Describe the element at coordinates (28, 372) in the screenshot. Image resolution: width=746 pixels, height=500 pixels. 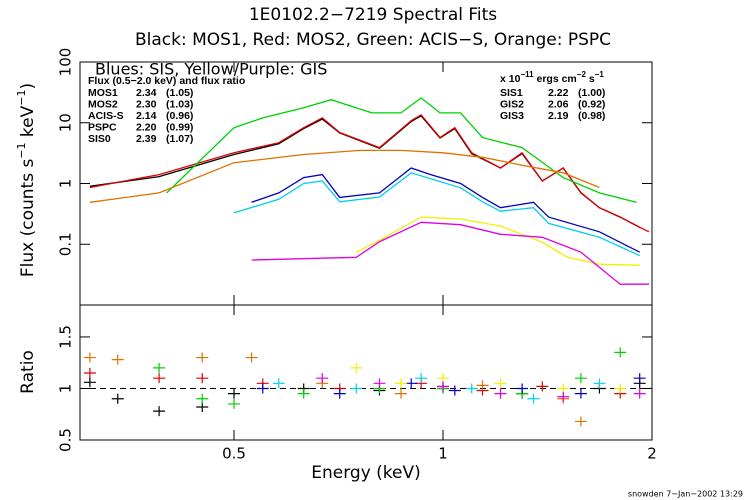
I see `y-axis-label: Ratio` at that location.